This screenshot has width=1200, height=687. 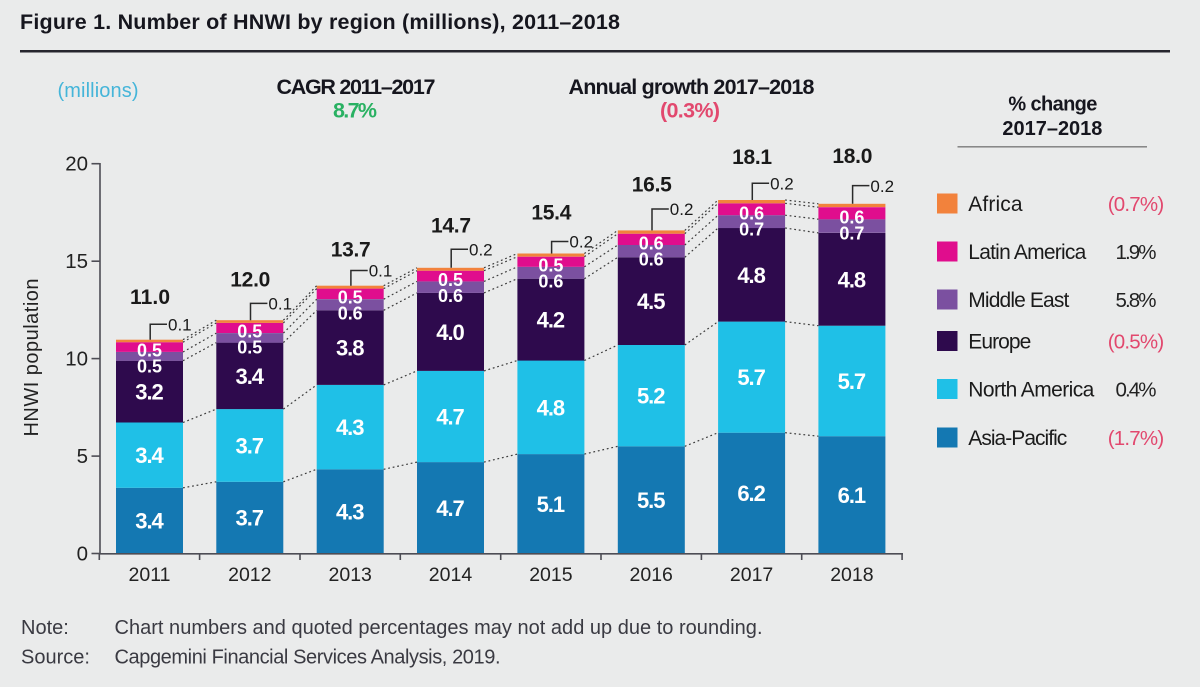 What do you see at coordinates (1136, 300) in the screenshot?
I see `svg-text: 5.8%` at bounding box center [1136, 300].